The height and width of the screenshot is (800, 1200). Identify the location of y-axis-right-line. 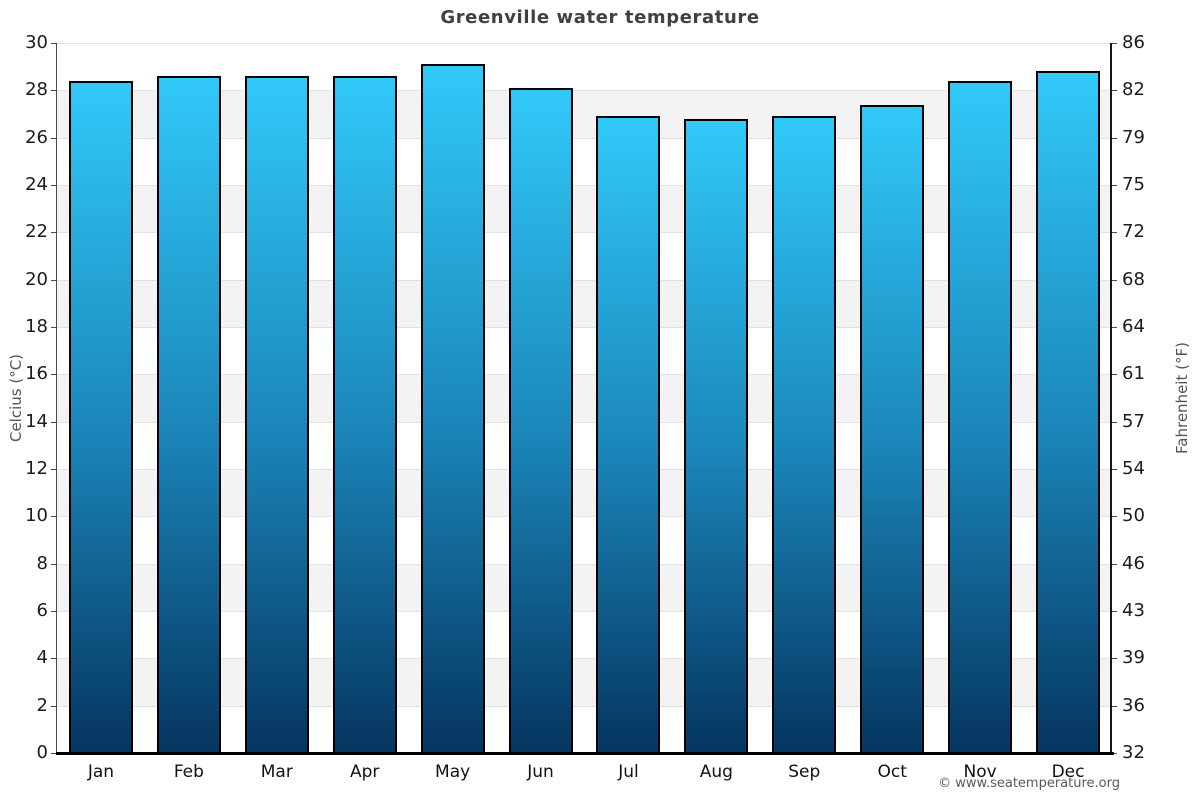
(1111, 398).